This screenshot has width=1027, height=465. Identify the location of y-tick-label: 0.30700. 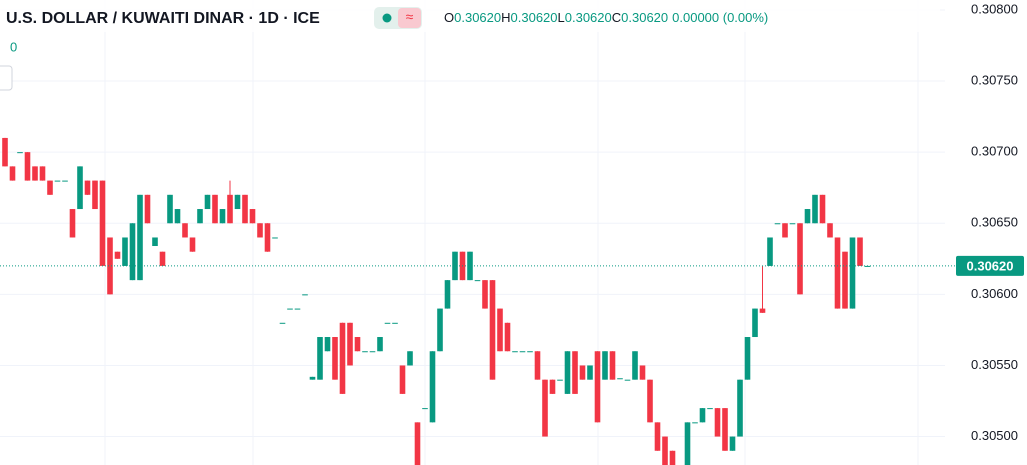
(994, 151).